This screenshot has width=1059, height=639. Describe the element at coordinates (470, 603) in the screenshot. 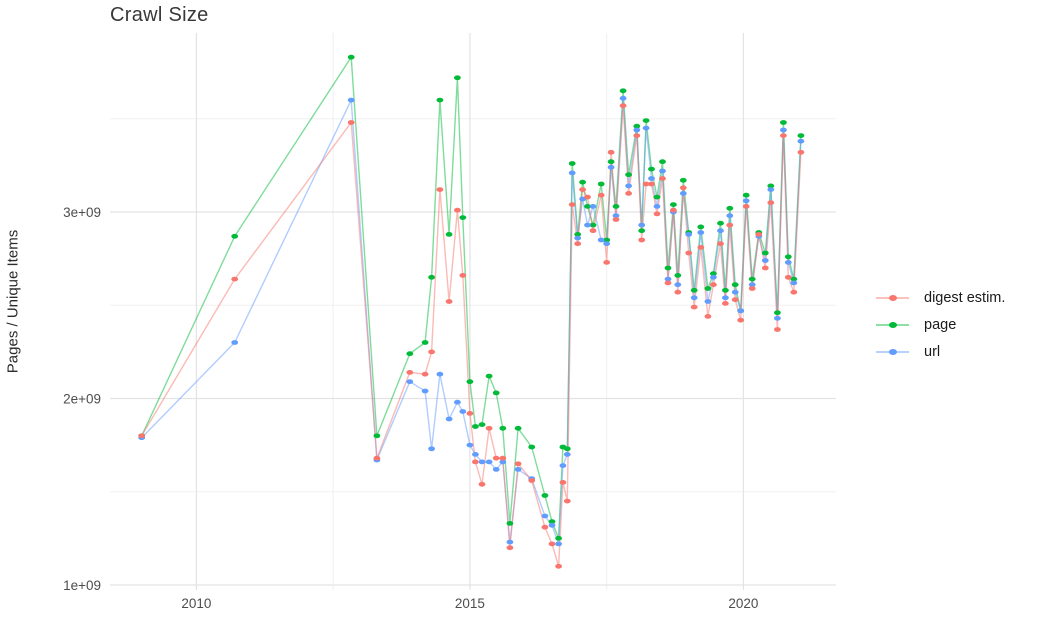

I see `x-tick-label: 2015` at that location.